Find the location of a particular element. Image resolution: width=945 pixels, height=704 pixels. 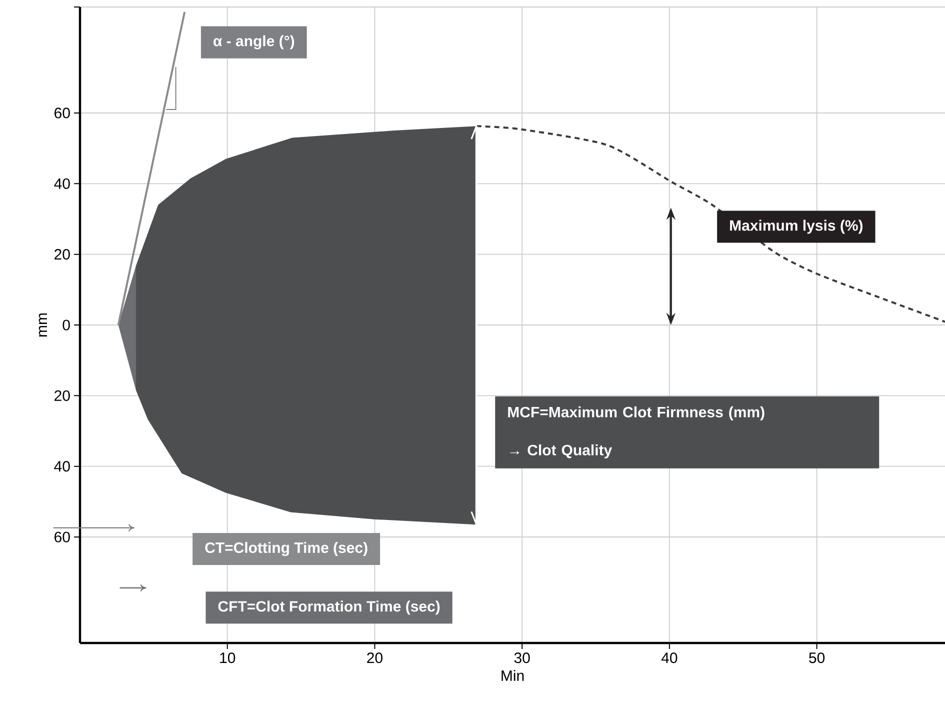

y-tick-label: 0 is located at coordinates (66, 325).